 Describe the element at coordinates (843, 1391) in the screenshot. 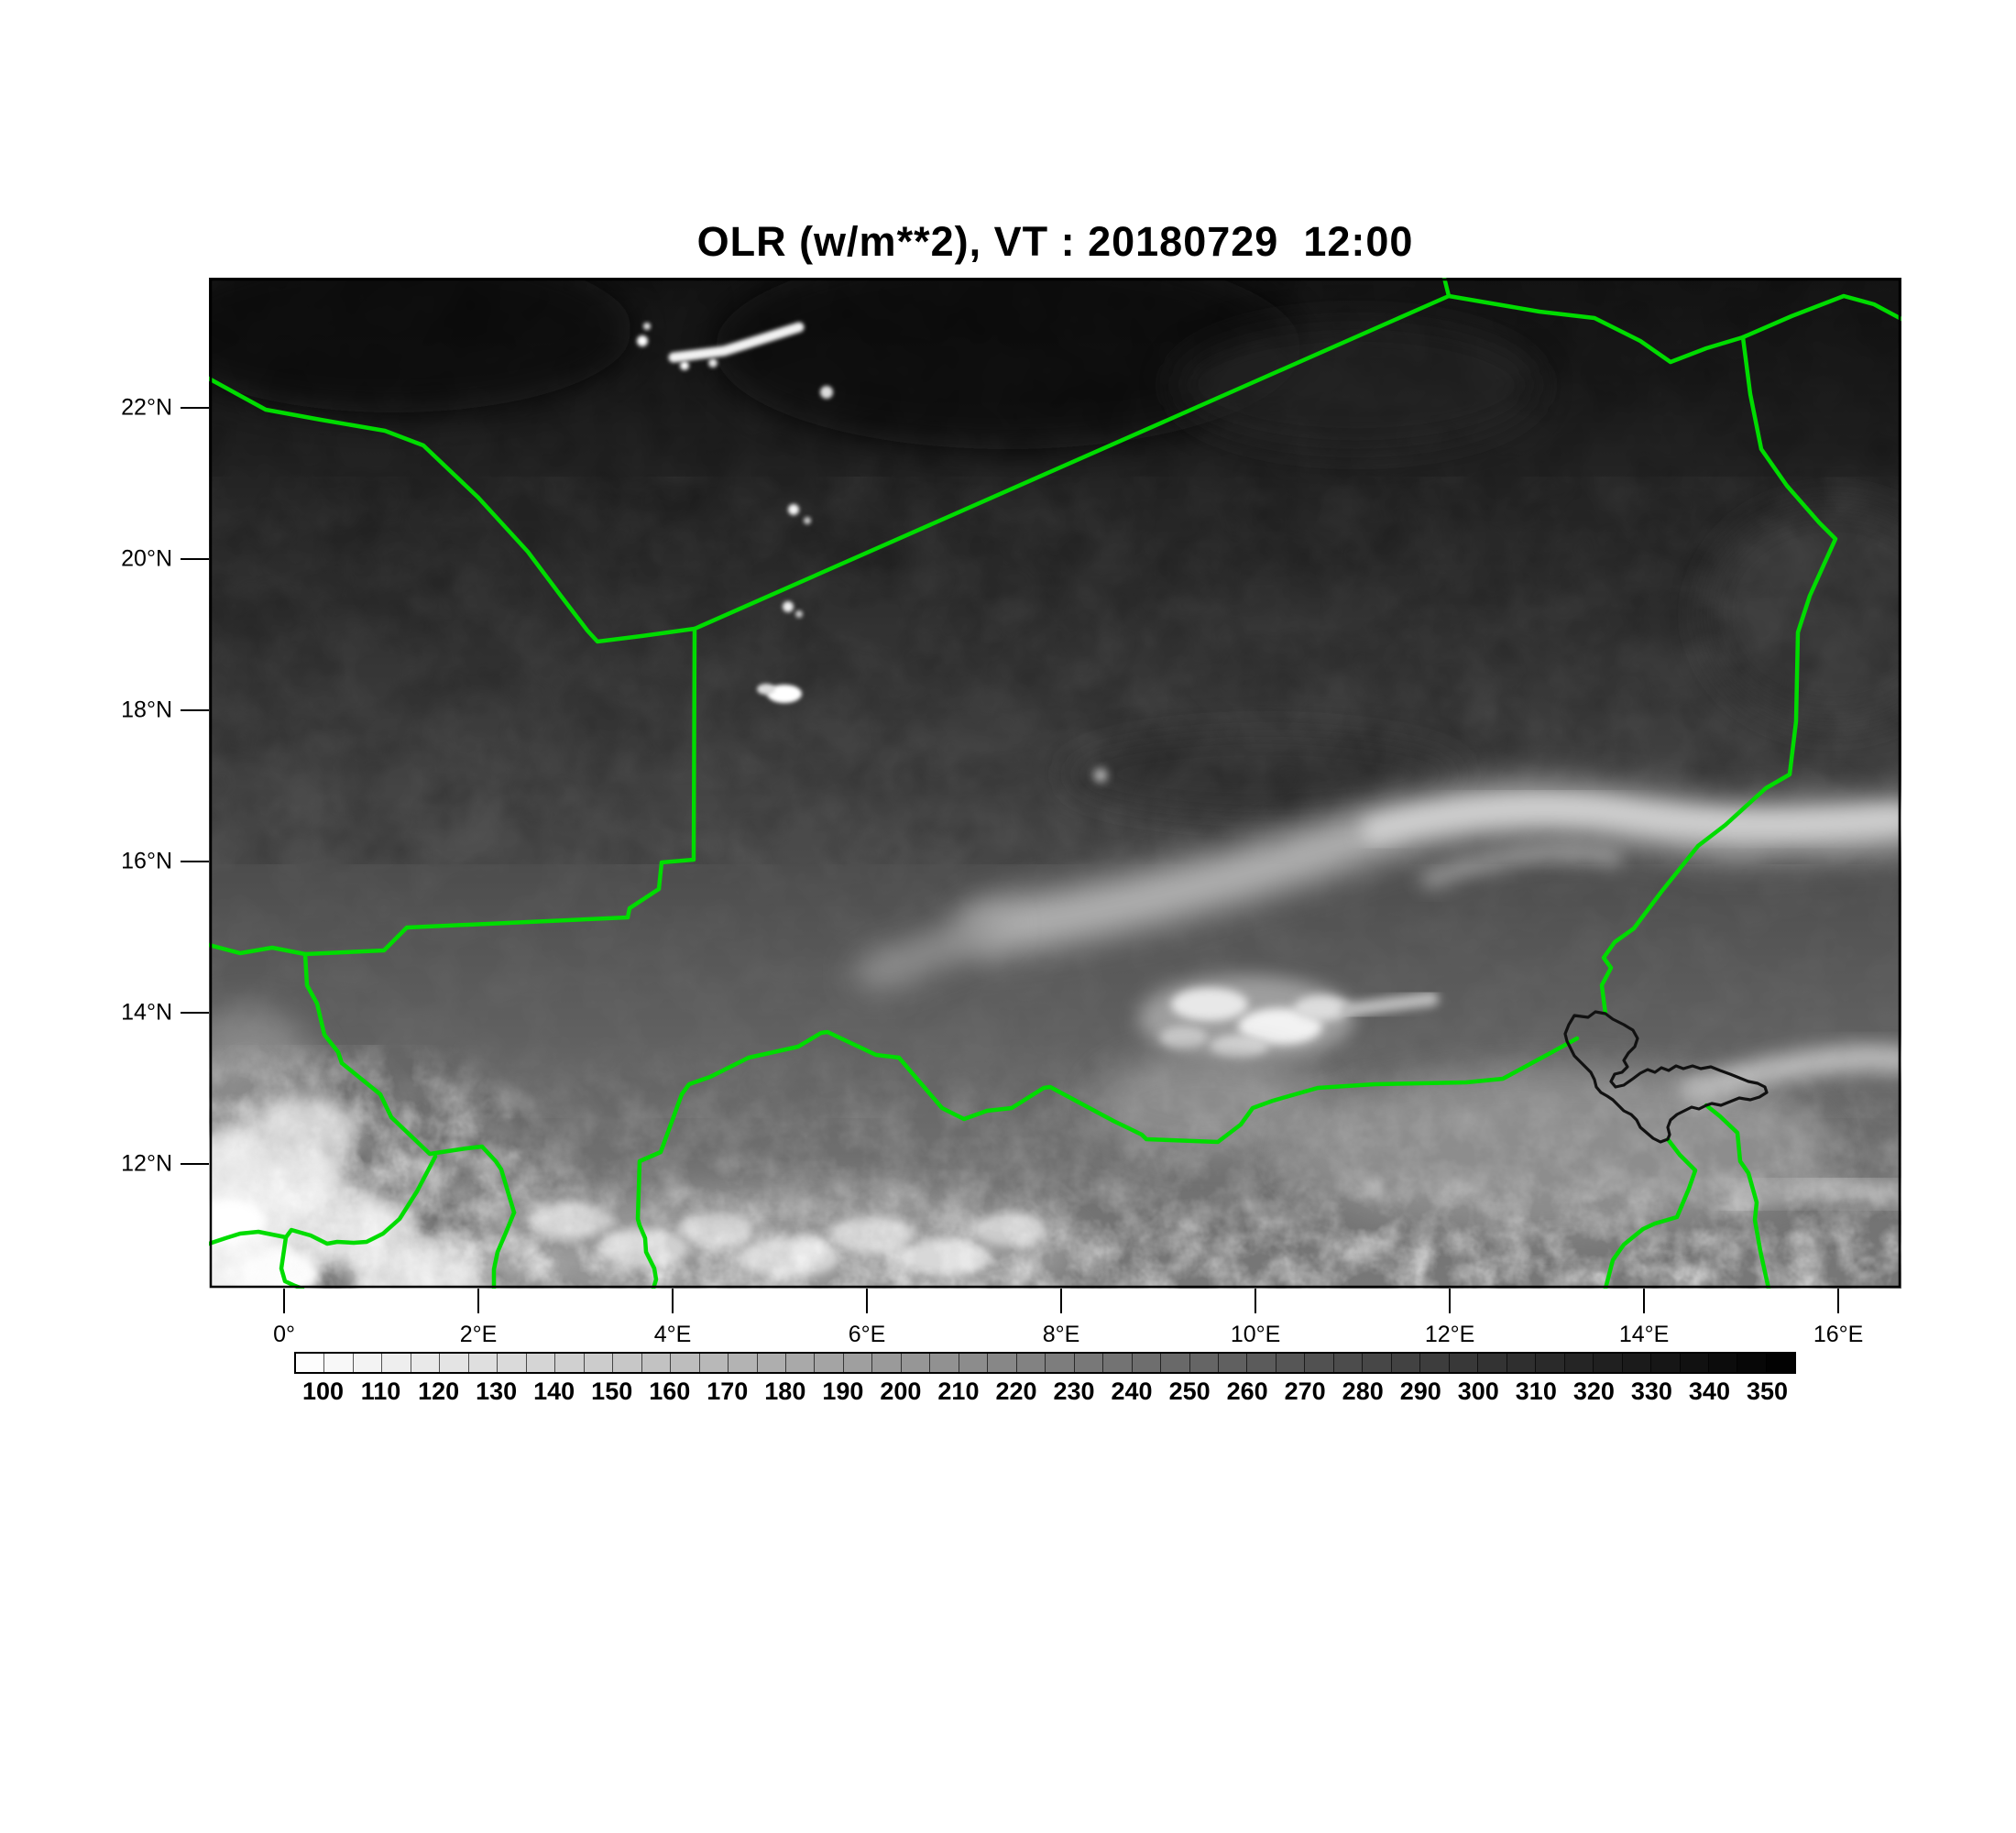

I see `colorbar-label-190: 190` at that location.